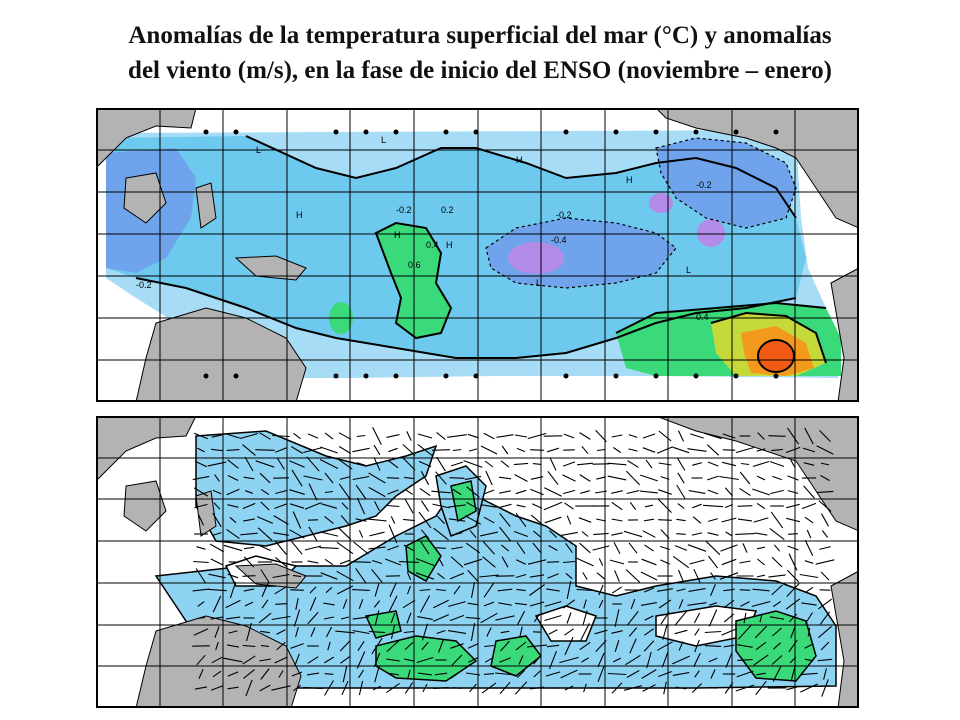 This screenshot has width=960, height=720. I want to click on sst-mark-4: H, so click(449, 245).